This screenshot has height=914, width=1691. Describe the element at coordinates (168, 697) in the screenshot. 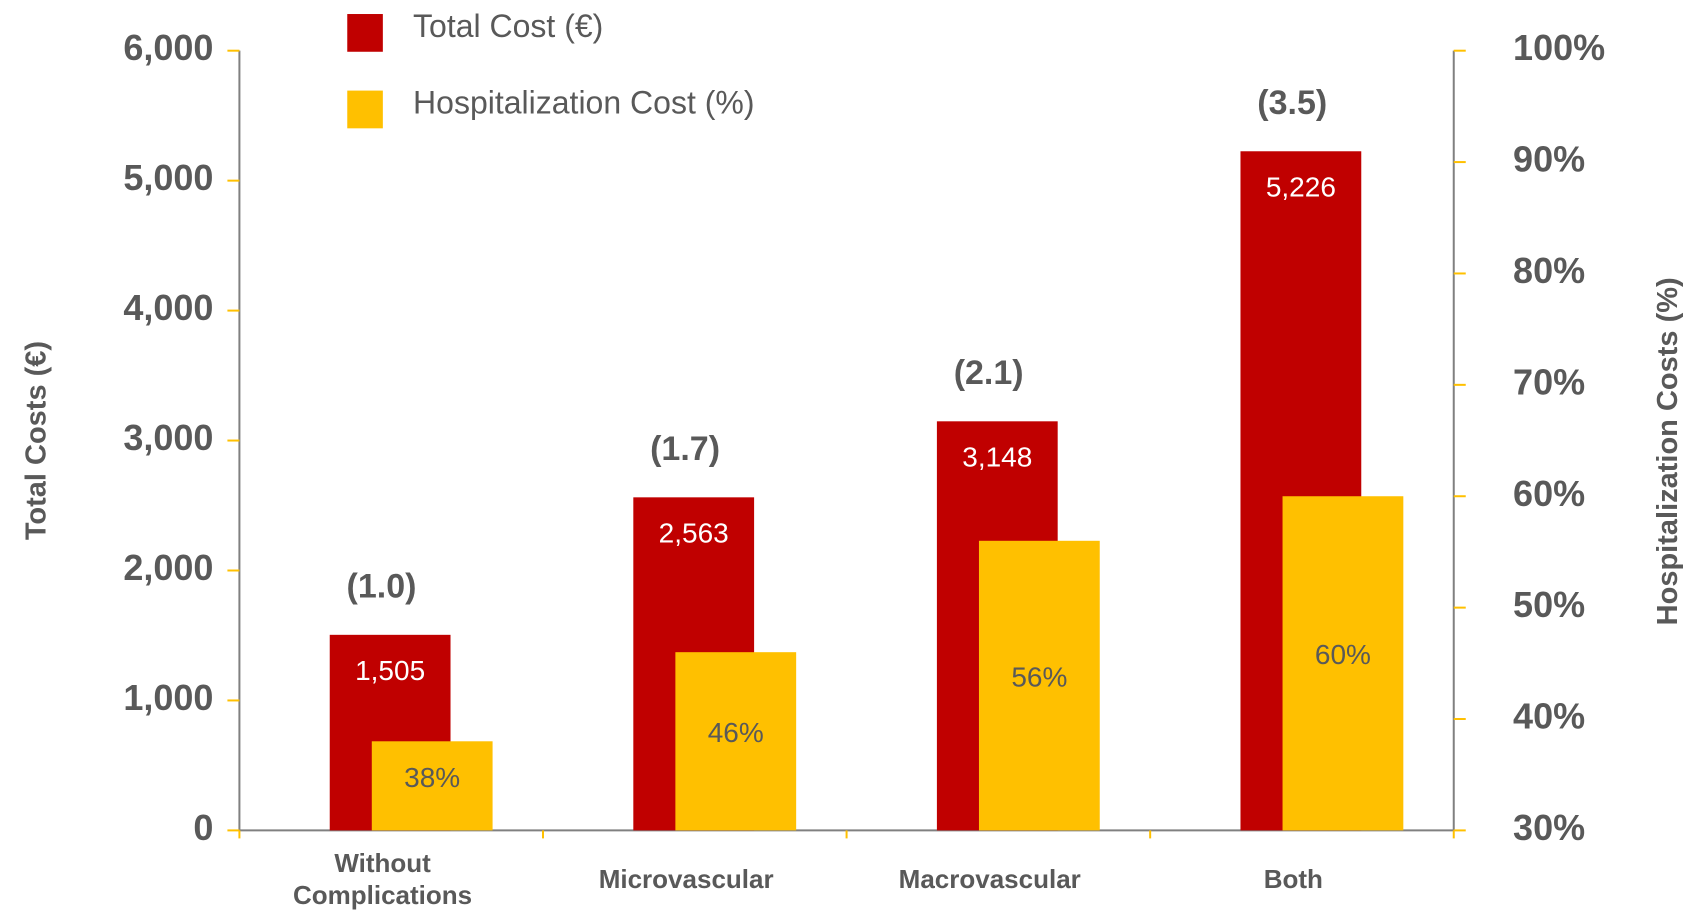

I see `y-tick-label: 1,000` at that location.